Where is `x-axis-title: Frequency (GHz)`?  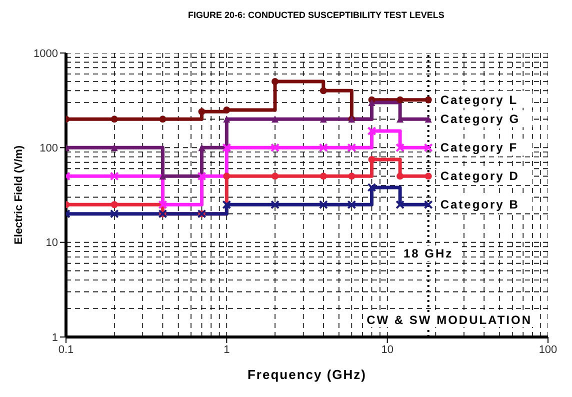
x-axis-title: Frequency (GHz) is located at coordinates (307, 374).